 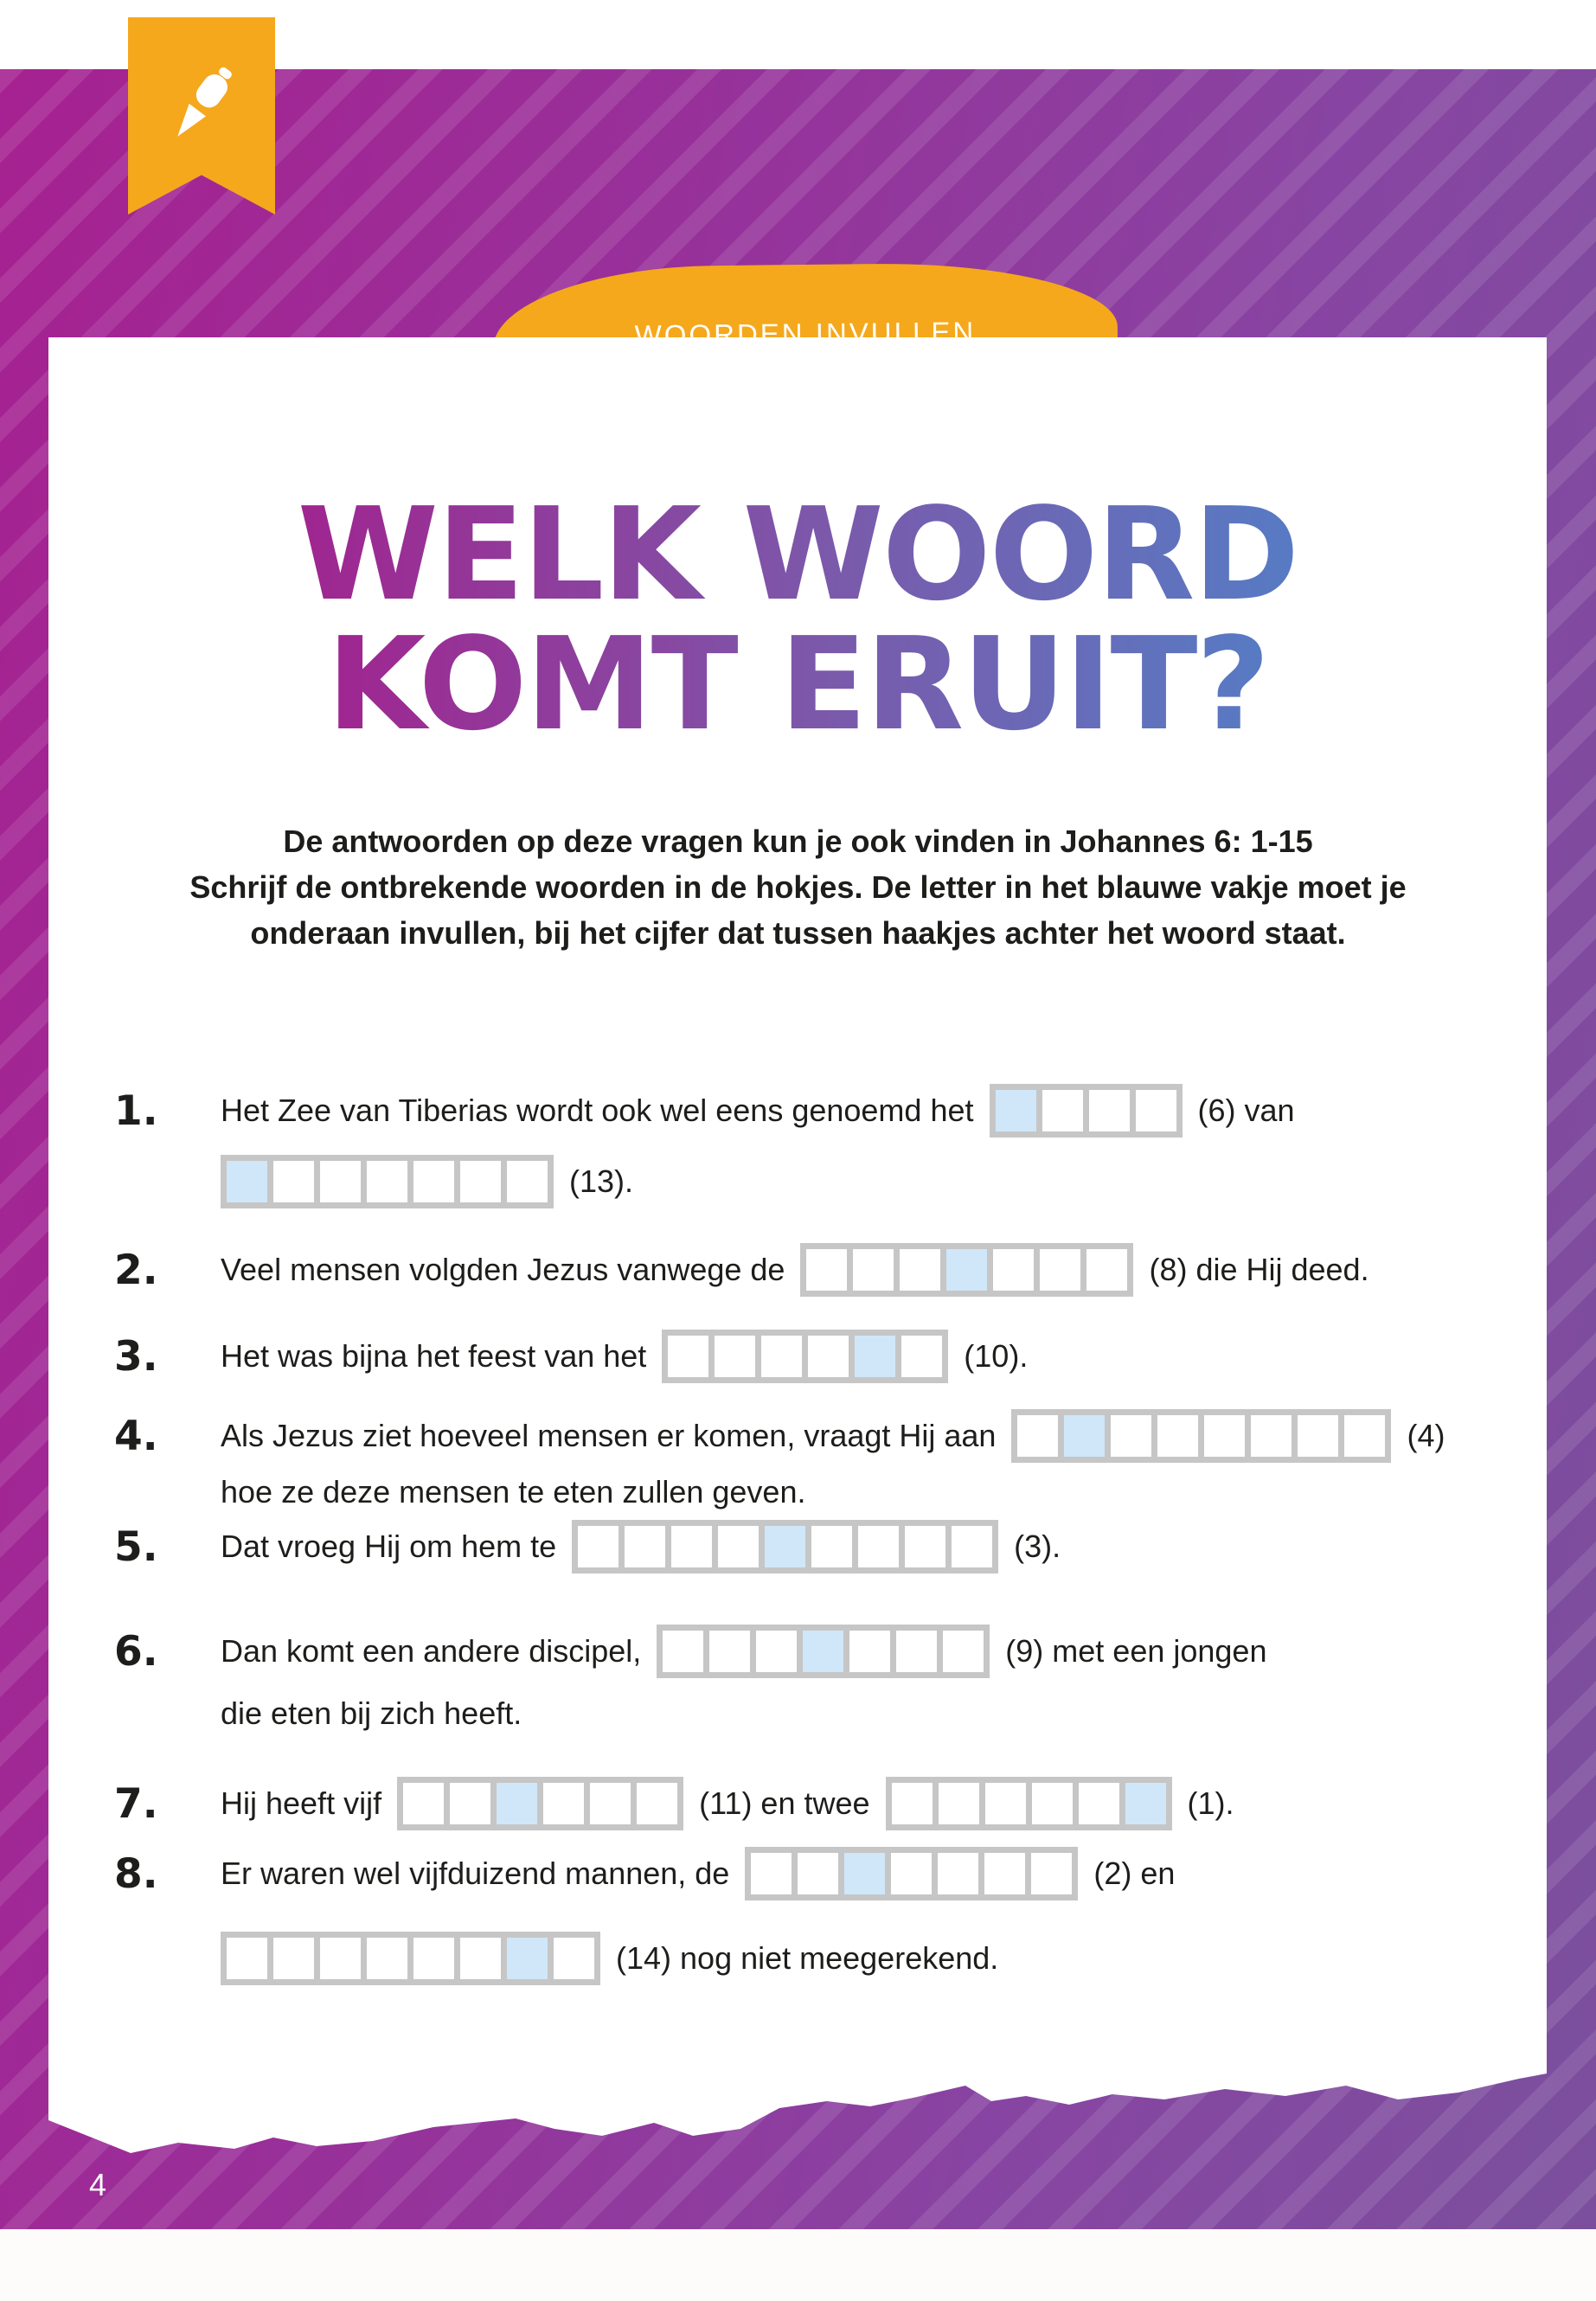 What do you see at coordinates (601, 1181) in the screenshot?
I see `question-text: (13).` at bounding box center [601, 1181].